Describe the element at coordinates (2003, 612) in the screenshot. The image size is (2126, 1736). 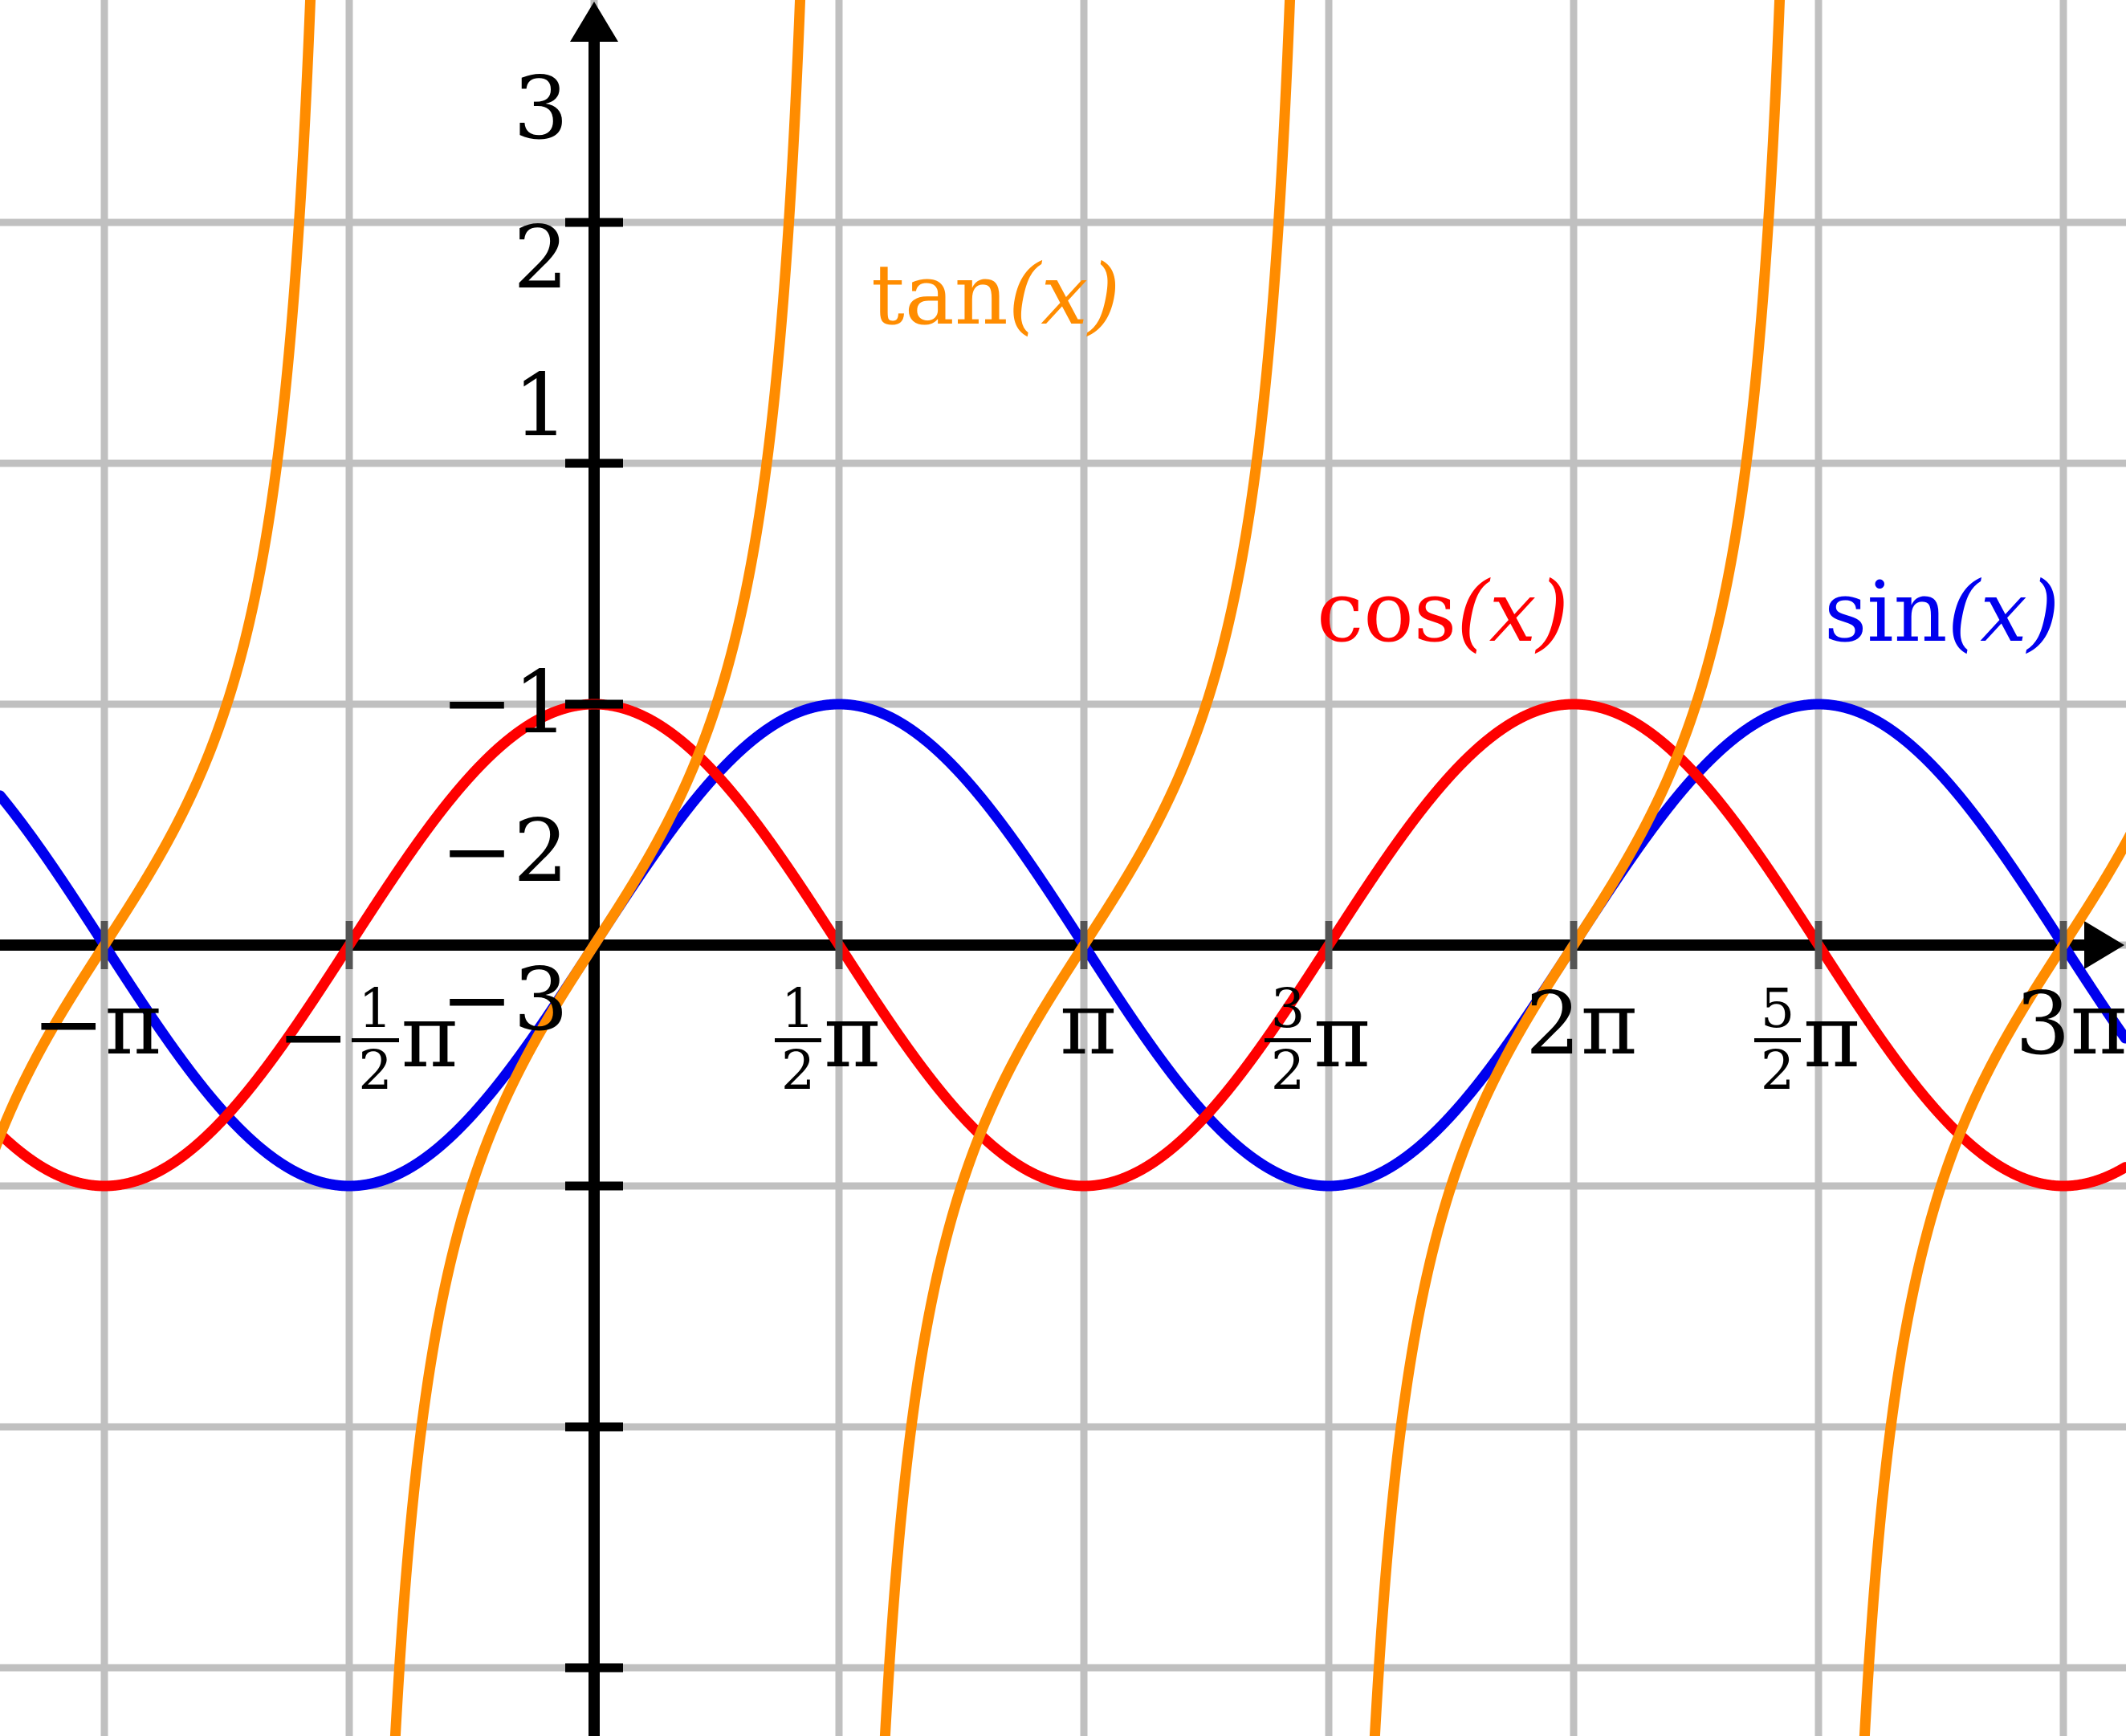
I see `sin-arg: (x)` at that location.